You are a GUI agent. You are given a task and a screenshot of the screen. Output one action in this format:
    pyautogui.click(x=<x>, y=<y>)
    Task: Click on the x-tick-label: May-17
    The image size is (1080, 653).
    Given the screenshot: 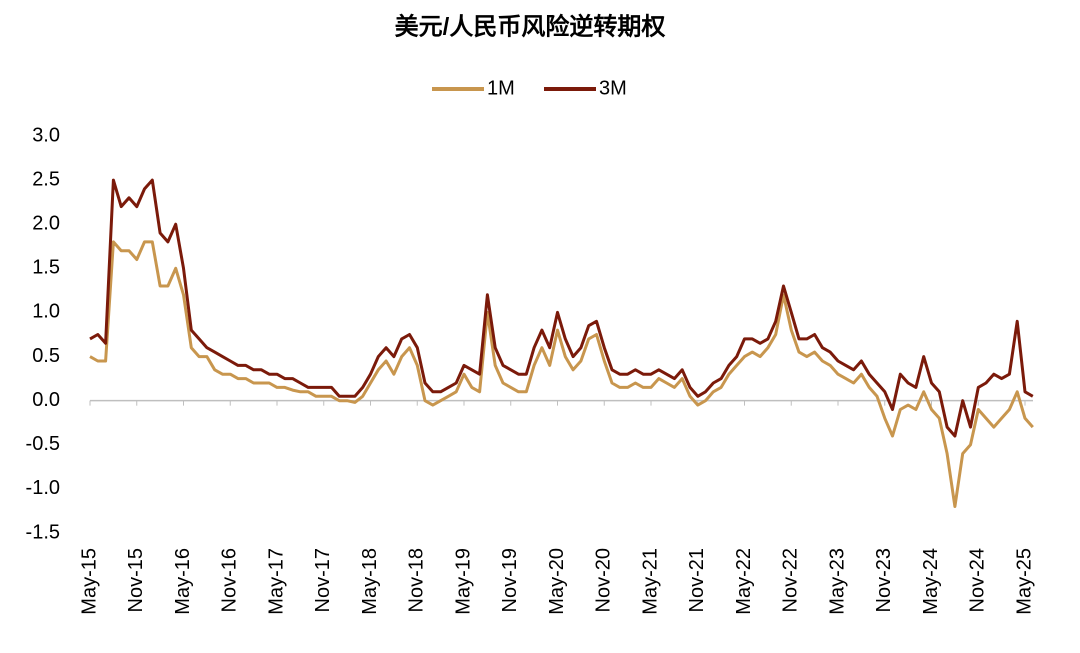 What is the action you would take?
    pyautogui.click(x=276, y=581)
    